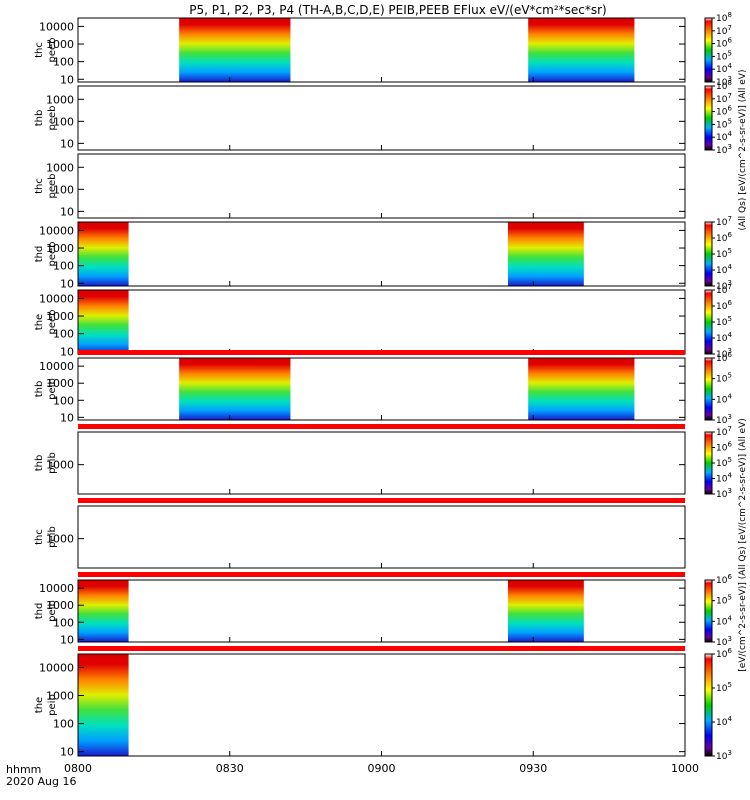  Describe the element at coordinates (724, 353) in the screenshot. I see `colorbar-label-5-3: 10³` at that location.